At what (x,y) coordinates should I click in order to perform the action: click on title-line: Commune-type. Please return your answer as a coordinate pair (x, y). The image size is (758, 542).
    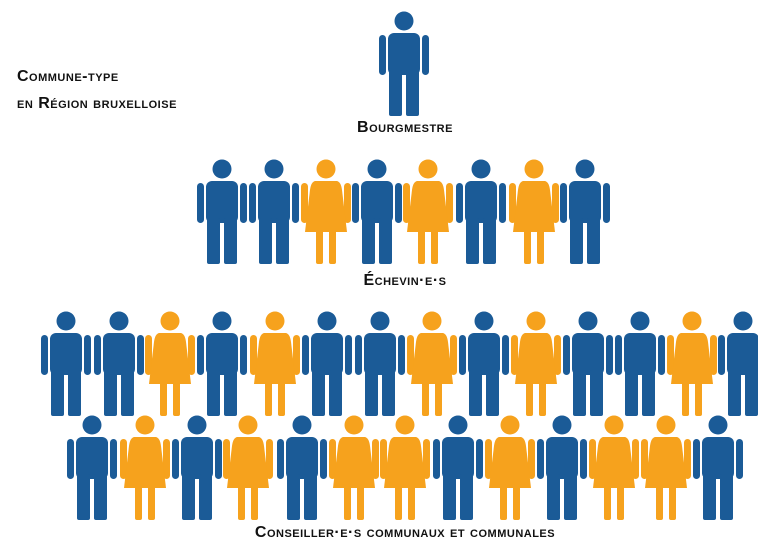
    Looking at the image, I should click on (68, 76).